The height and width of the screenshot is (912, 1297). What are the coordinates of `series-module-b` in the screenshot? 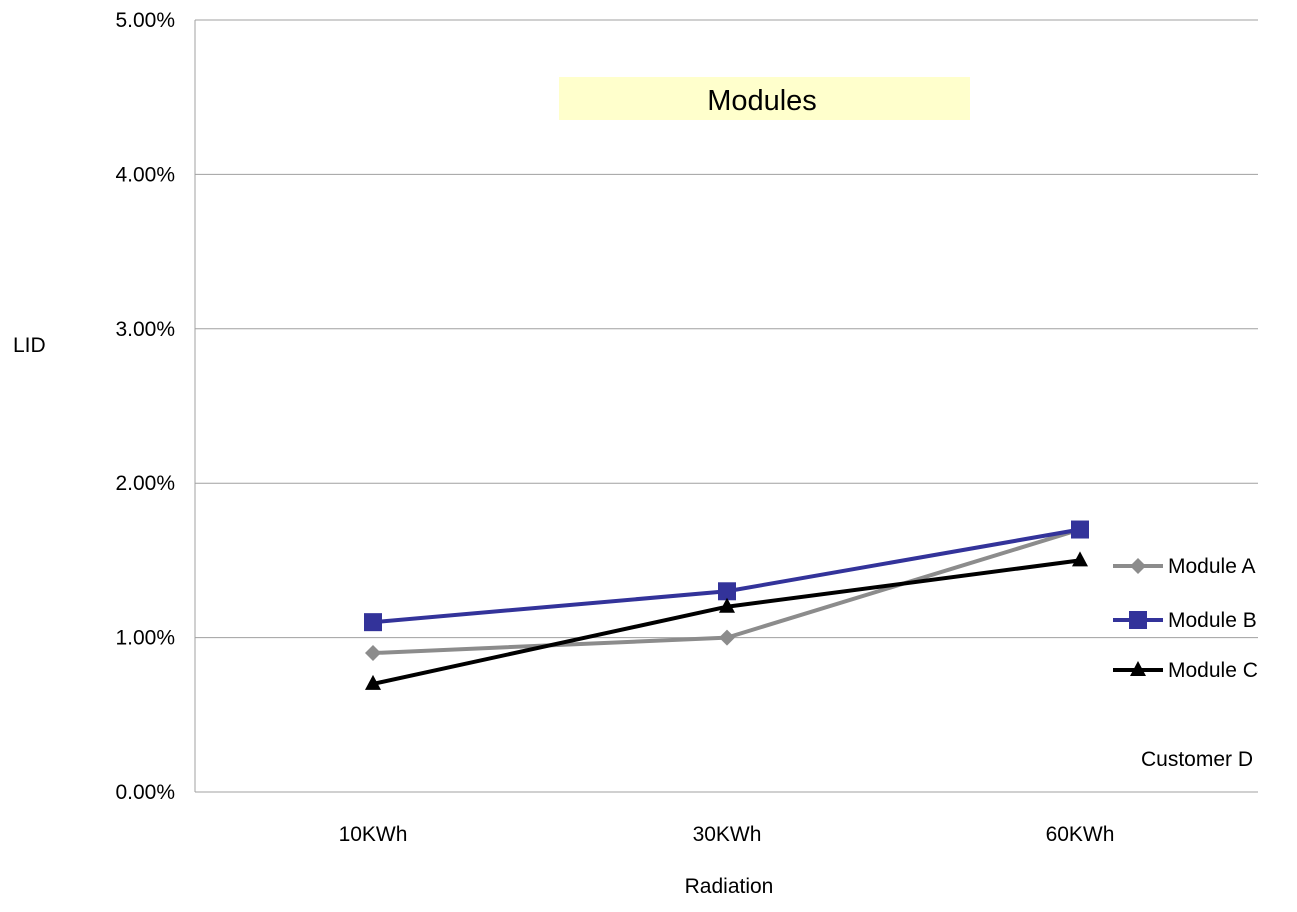 It's located at (726, 576).